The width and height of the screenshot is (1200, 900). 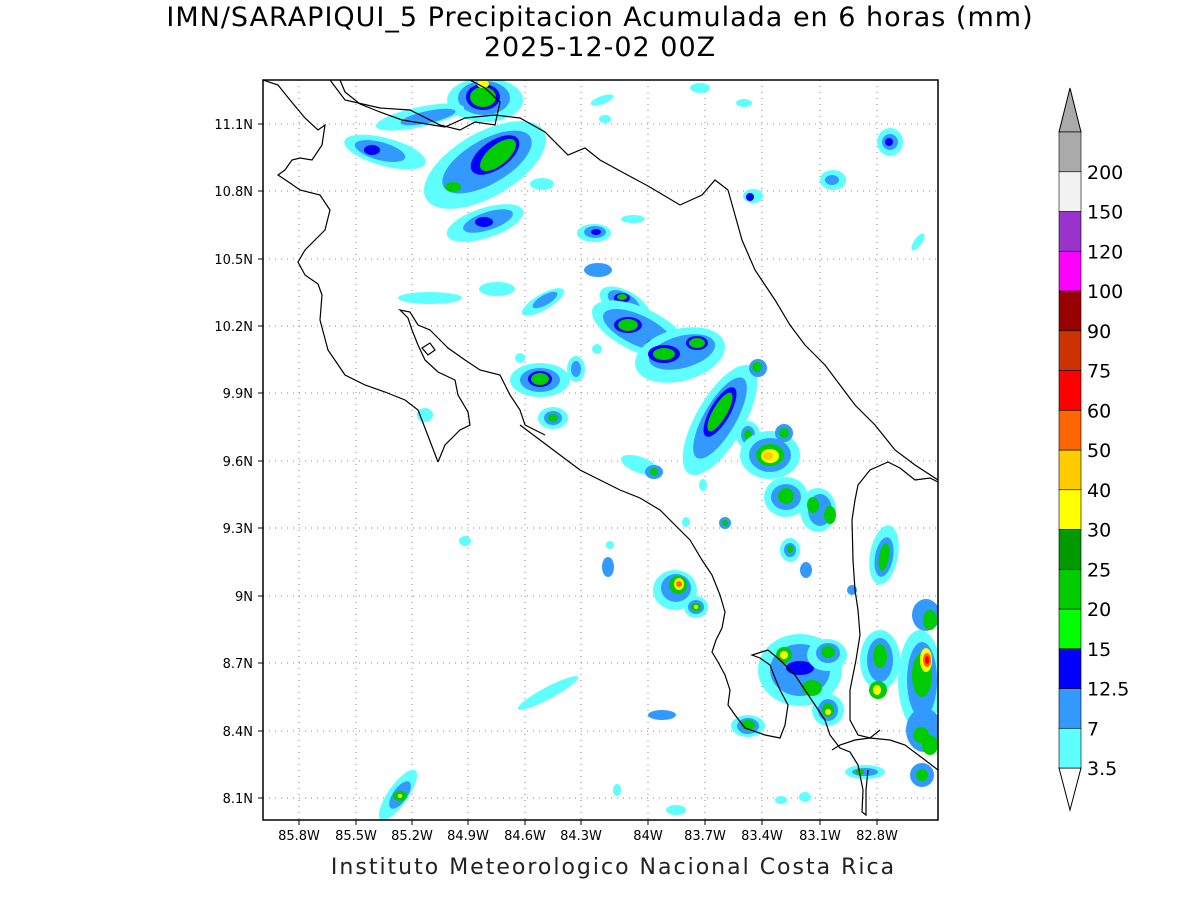 I want to click on map-datetime: 2025-12-02 00Z, so click(x=600, y=47).